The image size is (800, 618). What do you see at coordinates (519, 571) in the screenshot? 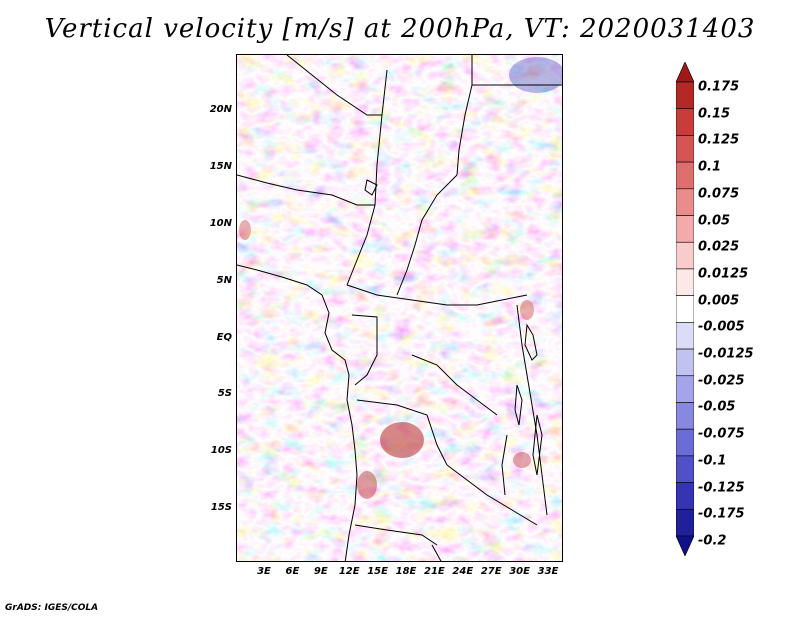
I see `lon-label: 30E` at bounding box center [519, 571].